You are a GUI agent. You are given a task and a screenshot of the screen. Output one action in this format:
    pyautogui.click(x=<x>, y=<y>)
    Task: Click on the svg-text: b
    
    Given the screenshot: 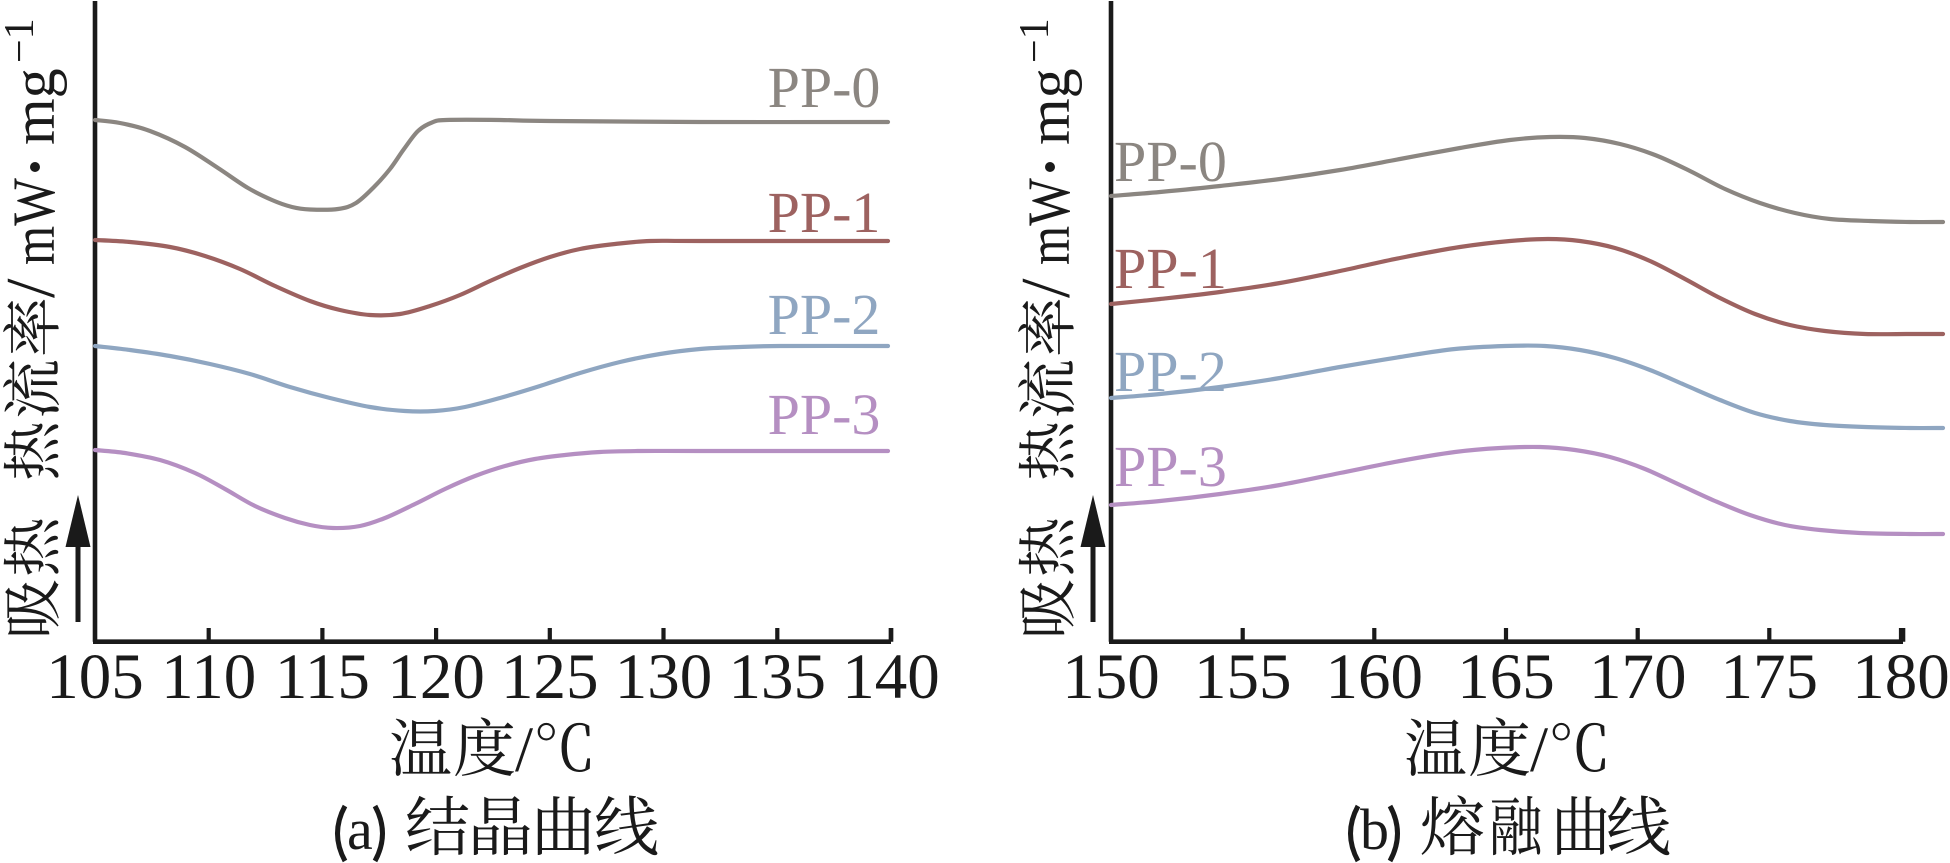 What is the action you would take?
    pyautogui.click(x=1374, y=829)
    